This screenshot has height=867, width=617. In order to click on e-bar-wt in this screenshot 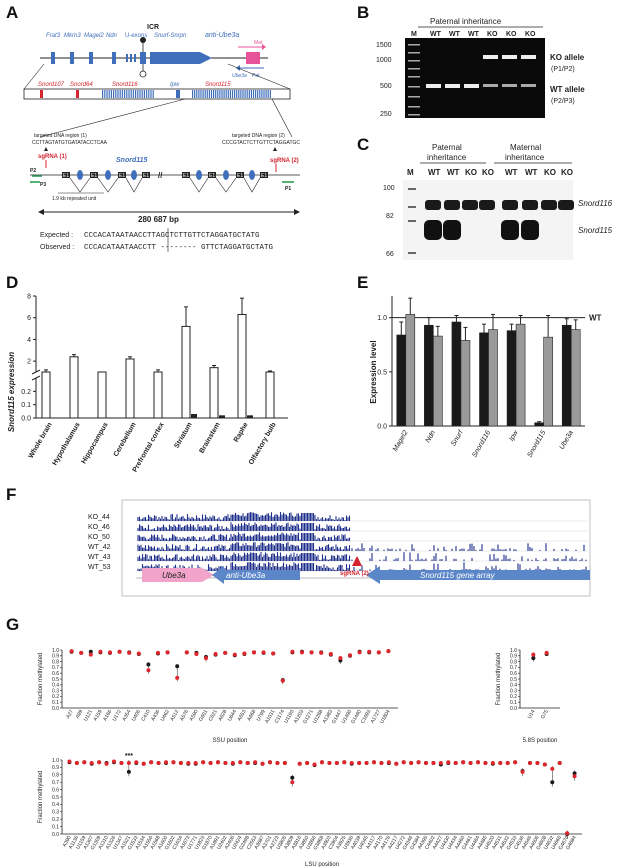, I will do `click(401, 380)`.